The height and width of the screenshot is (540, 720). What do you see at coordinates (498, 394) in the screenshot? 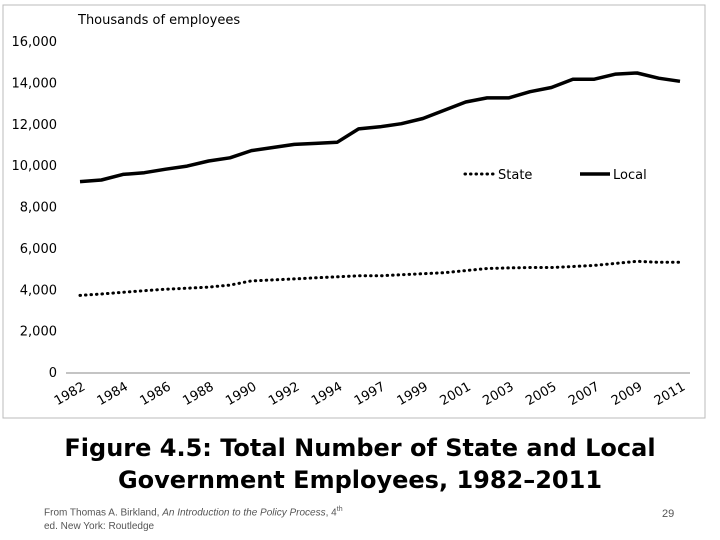
I see `x-tick-label: 2003` at bounding box center [498, 394].